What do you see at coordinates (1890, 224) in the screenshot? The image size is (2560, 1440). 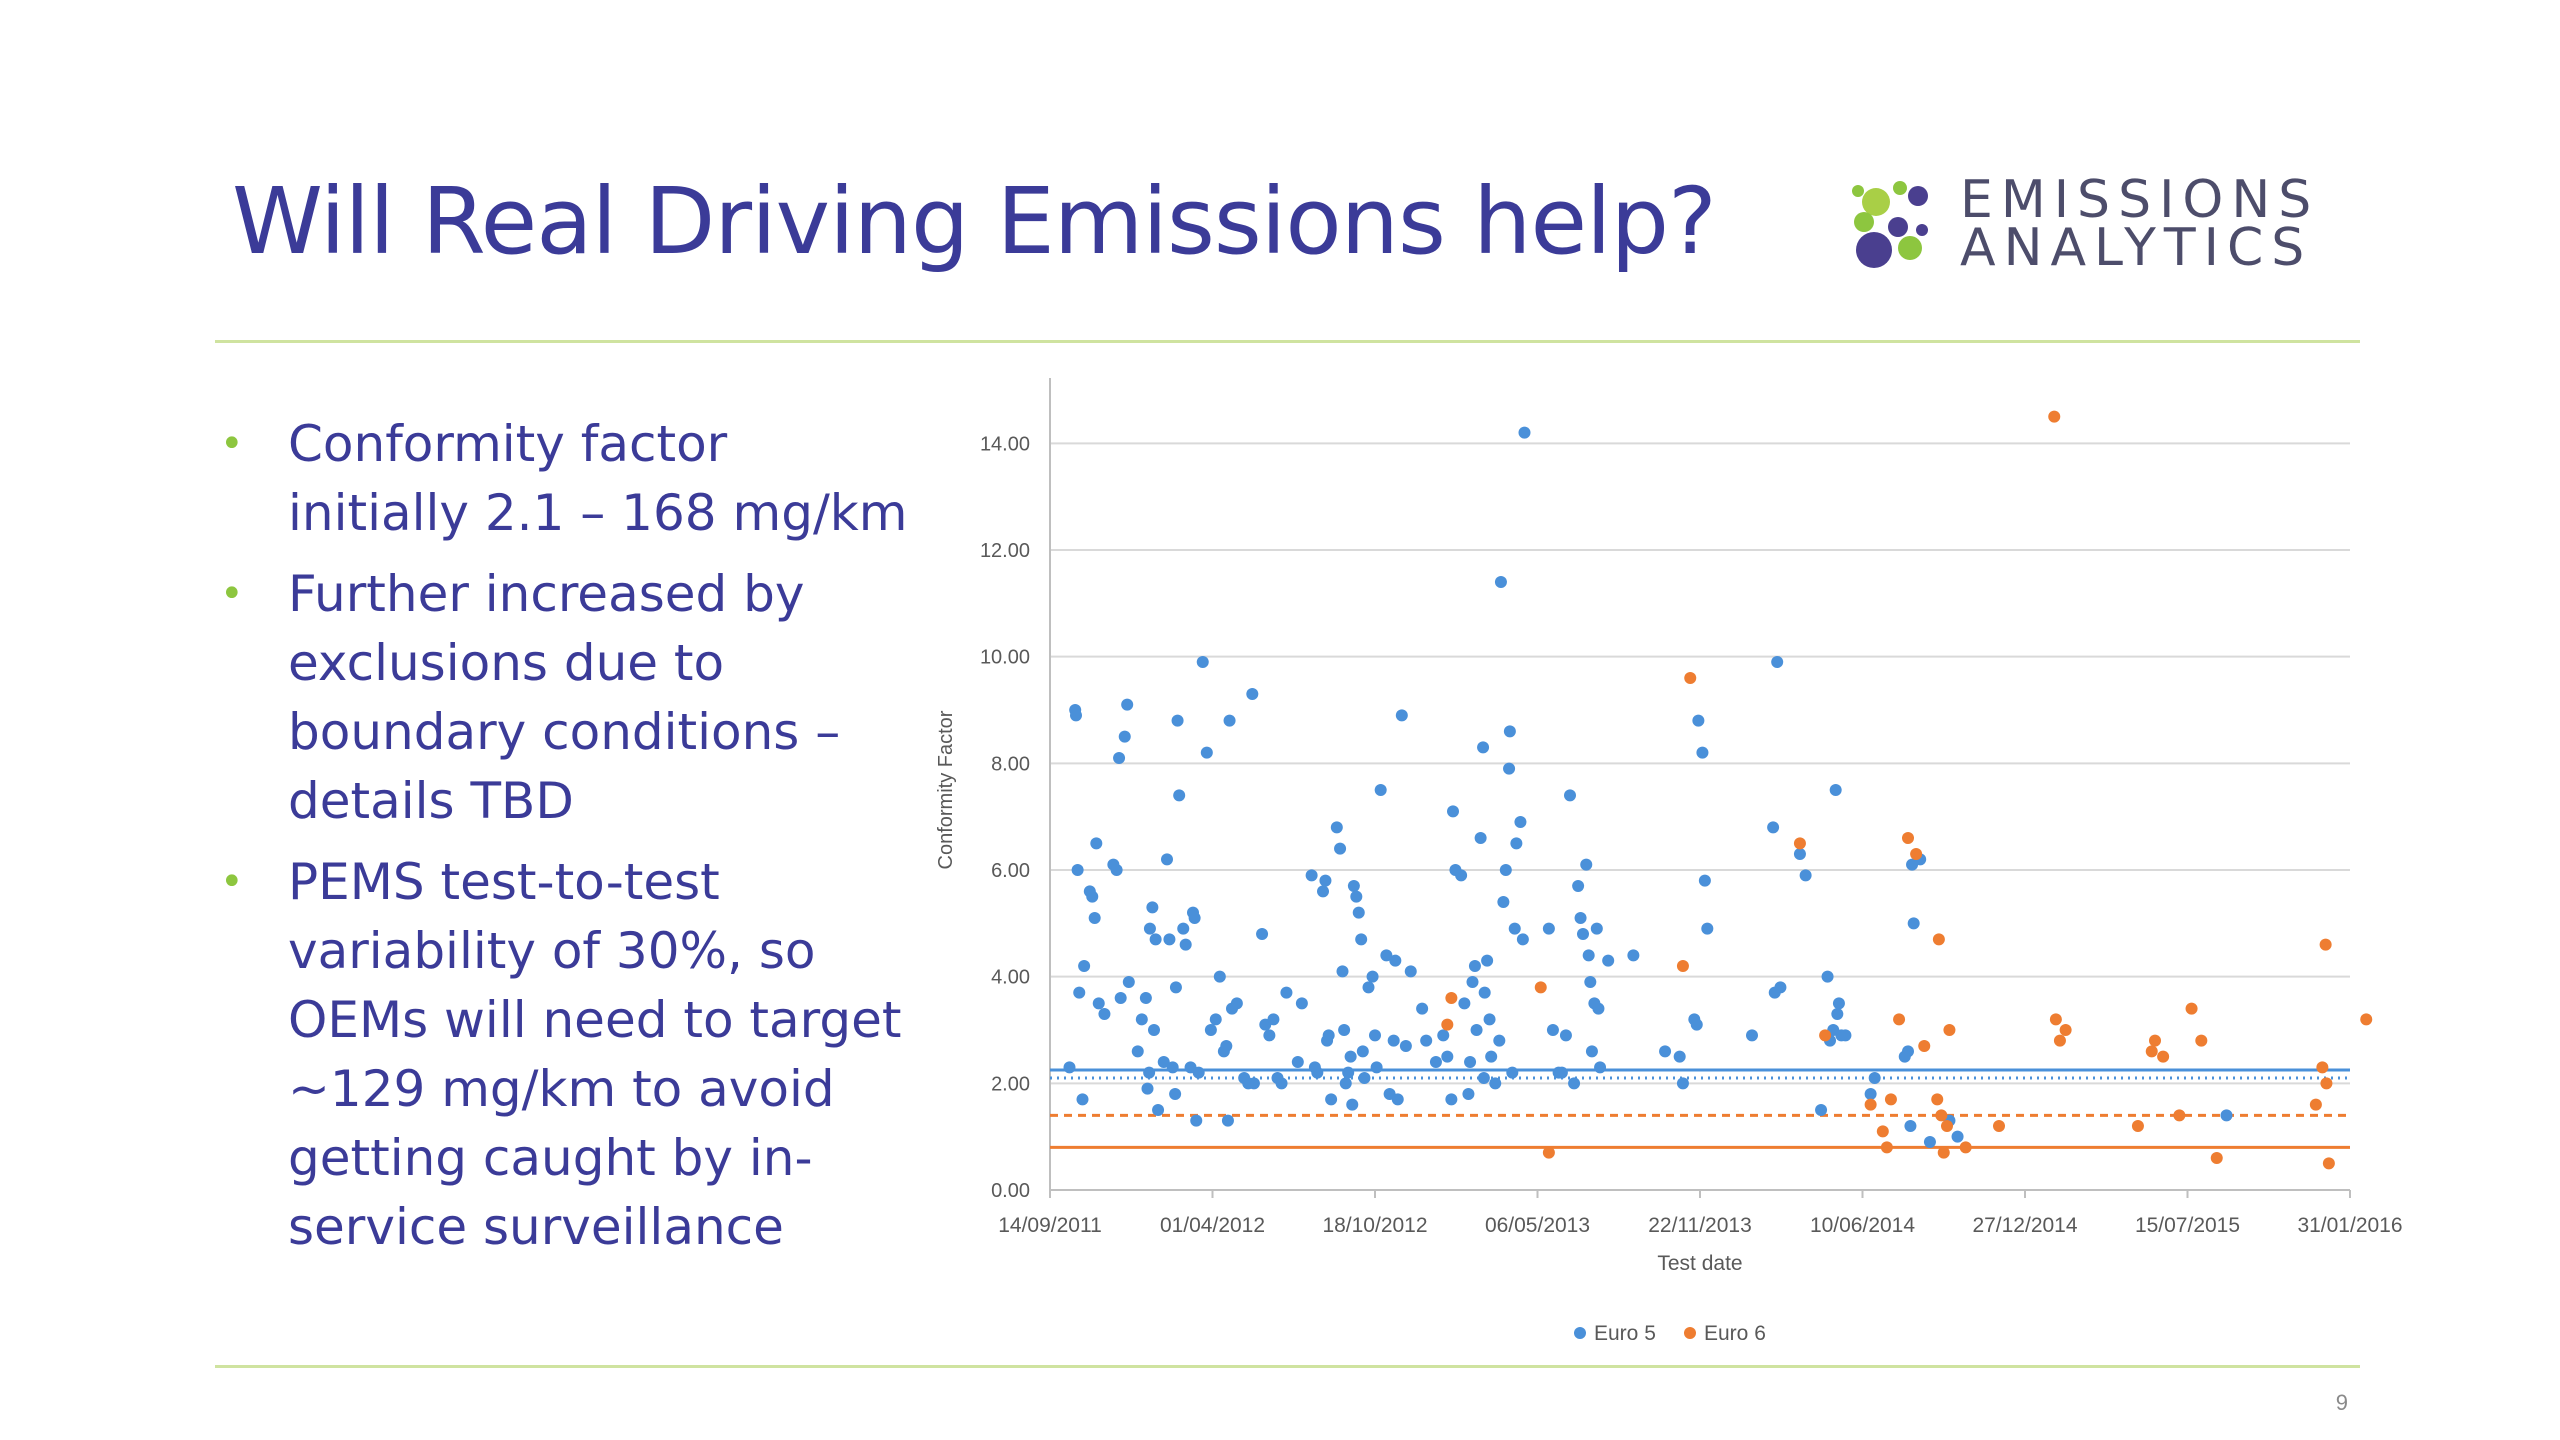 I see `logo-bubbles-icon` at bounding box center [1890, 224].